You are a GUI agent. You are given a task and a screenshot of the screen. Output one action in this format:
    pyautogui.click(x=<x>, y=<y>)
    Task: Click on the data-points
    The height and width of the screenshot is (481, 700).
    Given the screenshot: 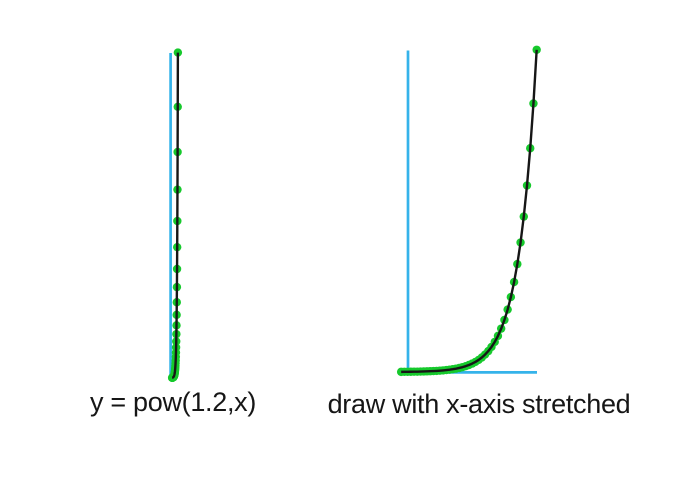 What is the action you would take?
    pyautogui.click(x=468, y=211)
    